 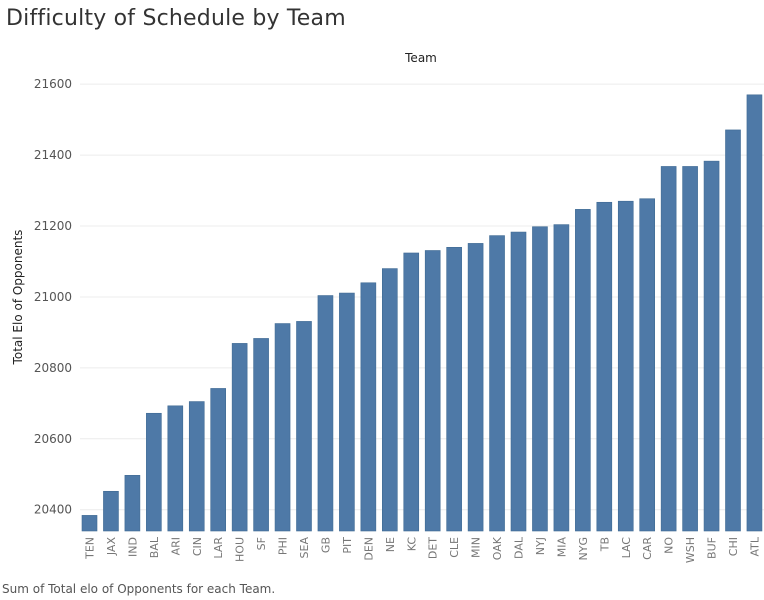 I want to click on x-tick-label: WSH, so click(x=690, y=550).